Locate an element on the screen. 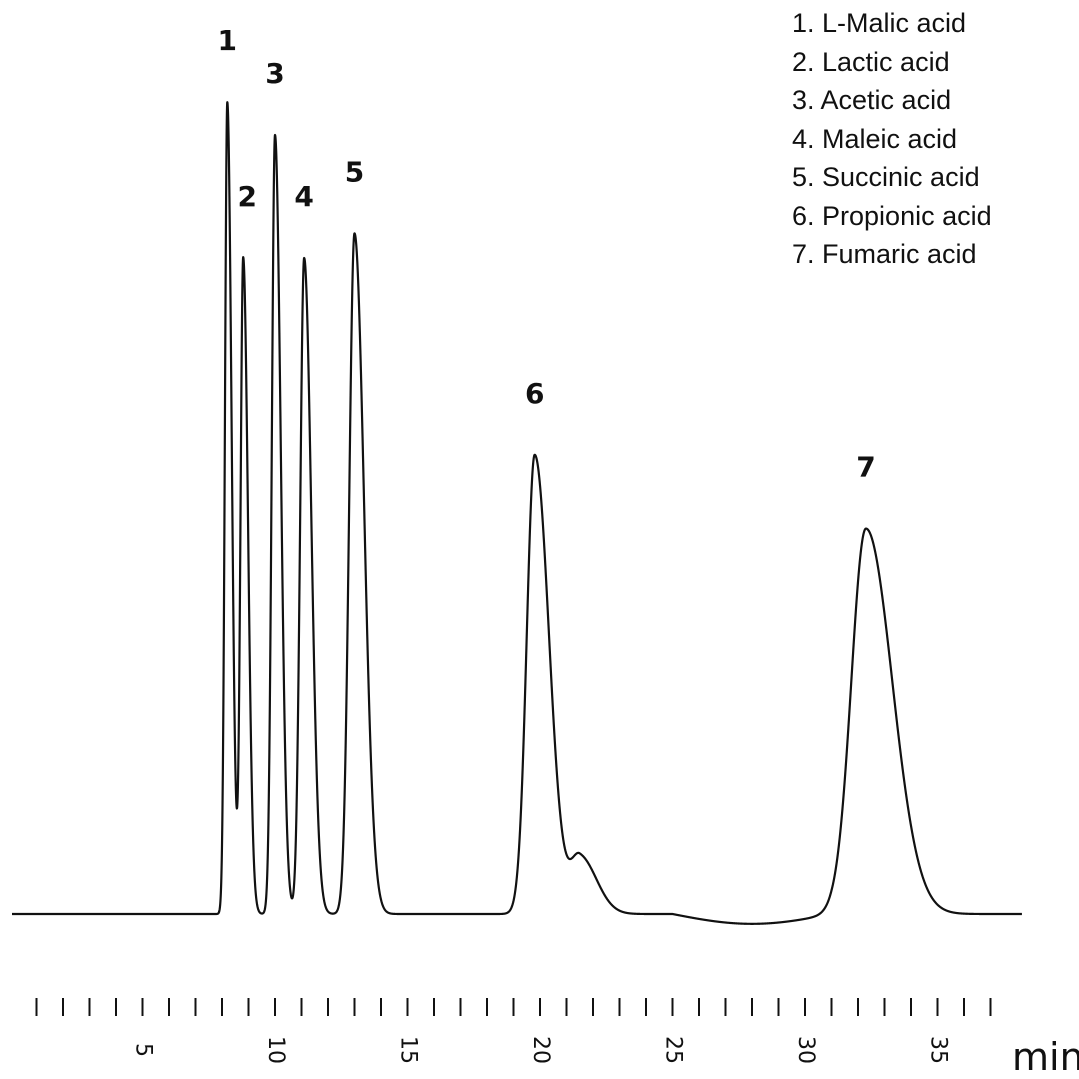  peak-label: 7 is located at coordinates (865, 467).